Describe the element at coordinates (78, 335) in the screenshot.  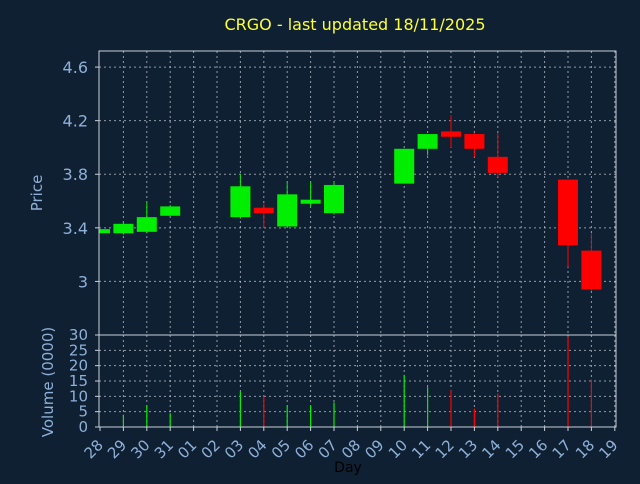
I see `volume-tick-label: 30` at that location.